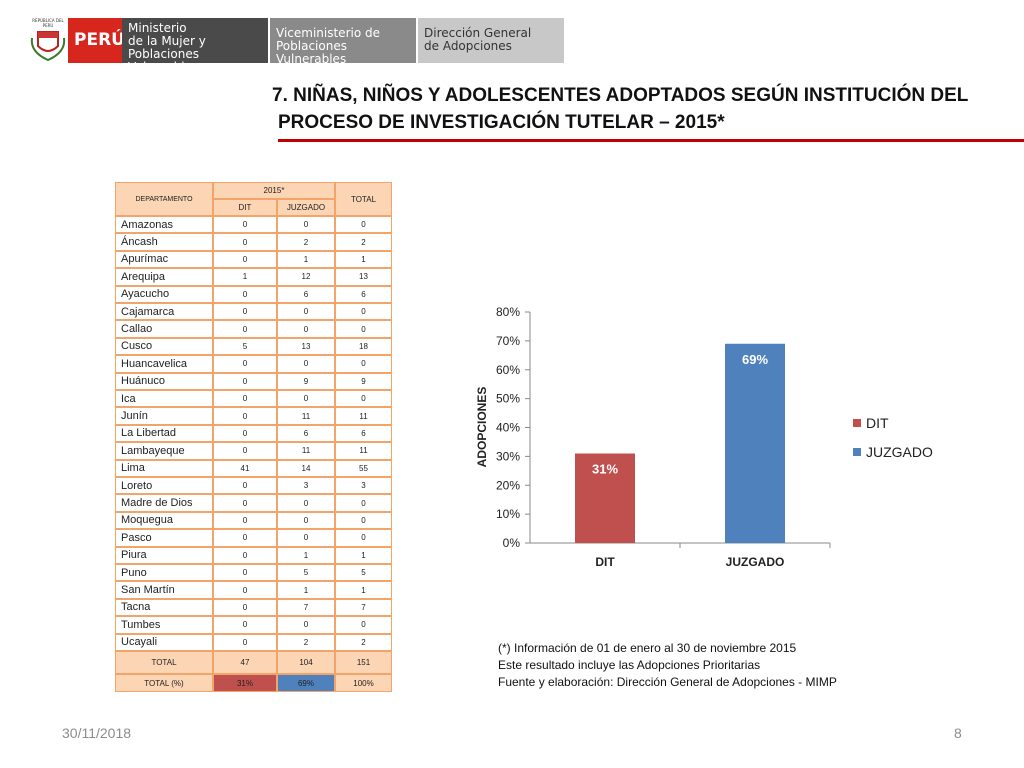  I want to click on subheader-cell: DIT, so click(245, 207).